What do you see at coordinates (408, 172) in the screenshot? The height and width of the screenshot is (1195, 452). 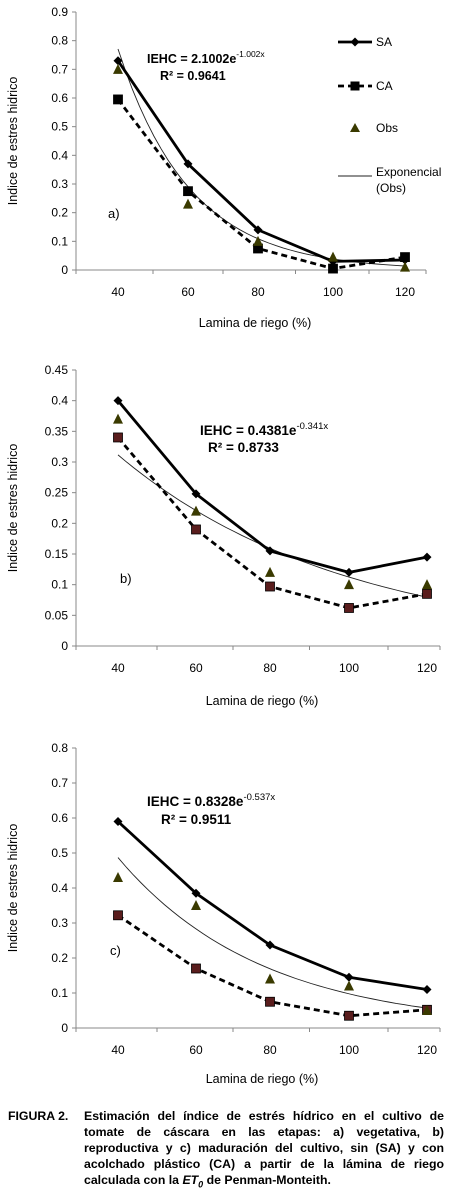 I see `legend-label-trend: Exponencial` at bounding box center [408, 172].